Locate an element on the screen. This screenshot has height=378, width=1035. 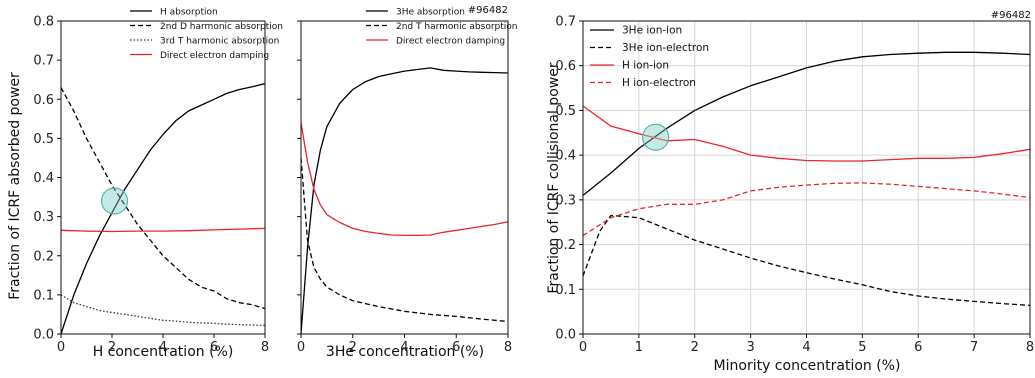
x-tick-label: 1 is located at coordinates (639, 347).